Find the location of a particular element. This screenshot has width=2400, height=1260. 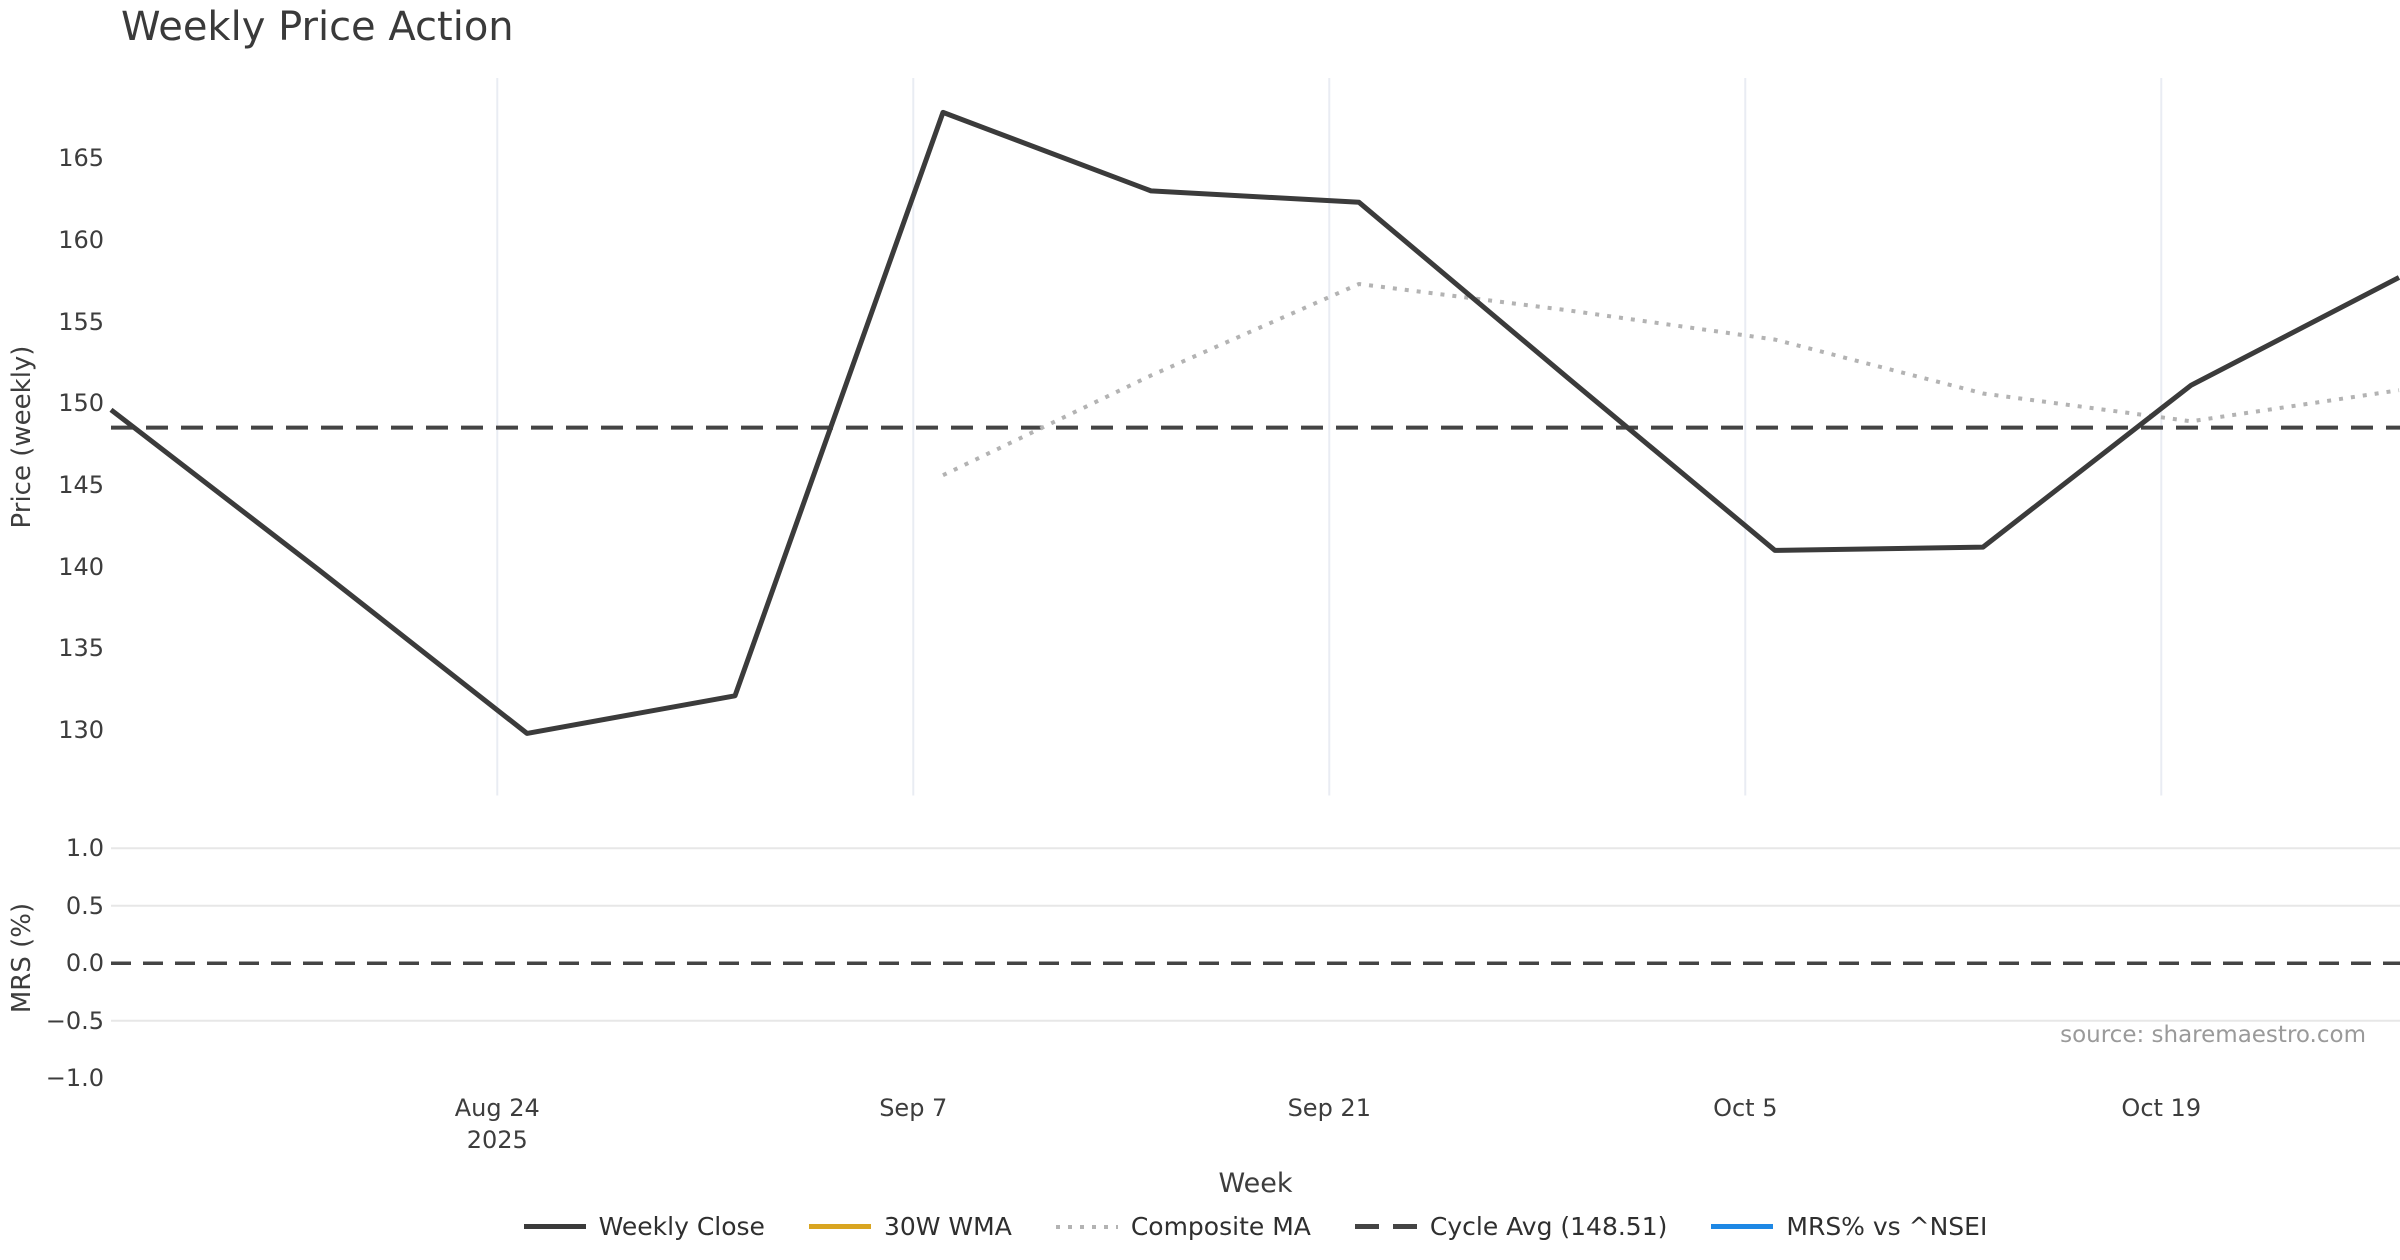

mrs-ytick-label: 0.5 is located at coordinates (84, 905).